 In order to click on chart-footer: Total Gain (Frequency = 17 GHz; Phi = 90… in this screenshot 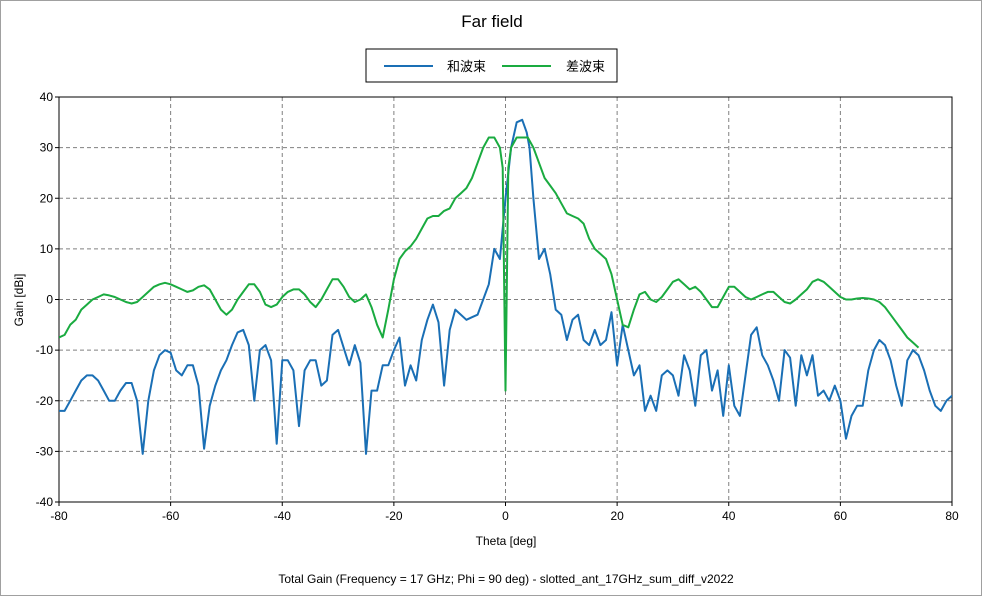, I will do `click(506, 579)`.